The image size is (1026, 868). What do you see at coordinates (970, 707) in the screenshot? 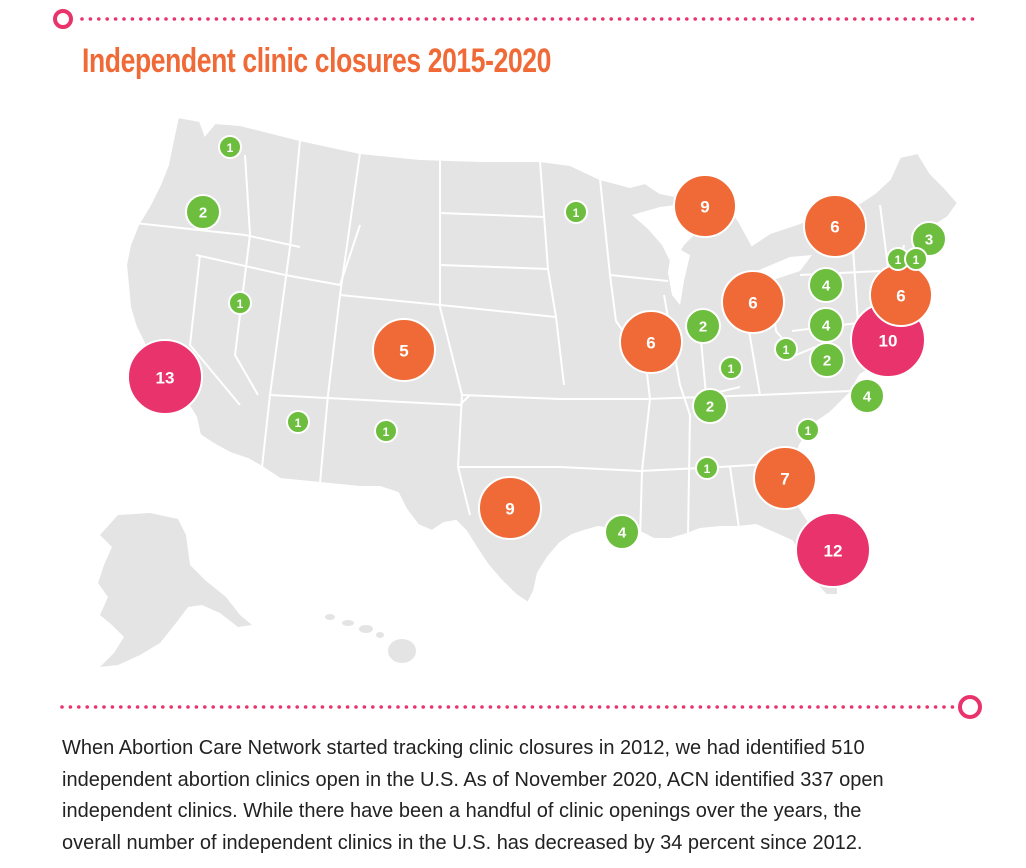
I see `divider-circle-right` at bounding box center [970, 707].